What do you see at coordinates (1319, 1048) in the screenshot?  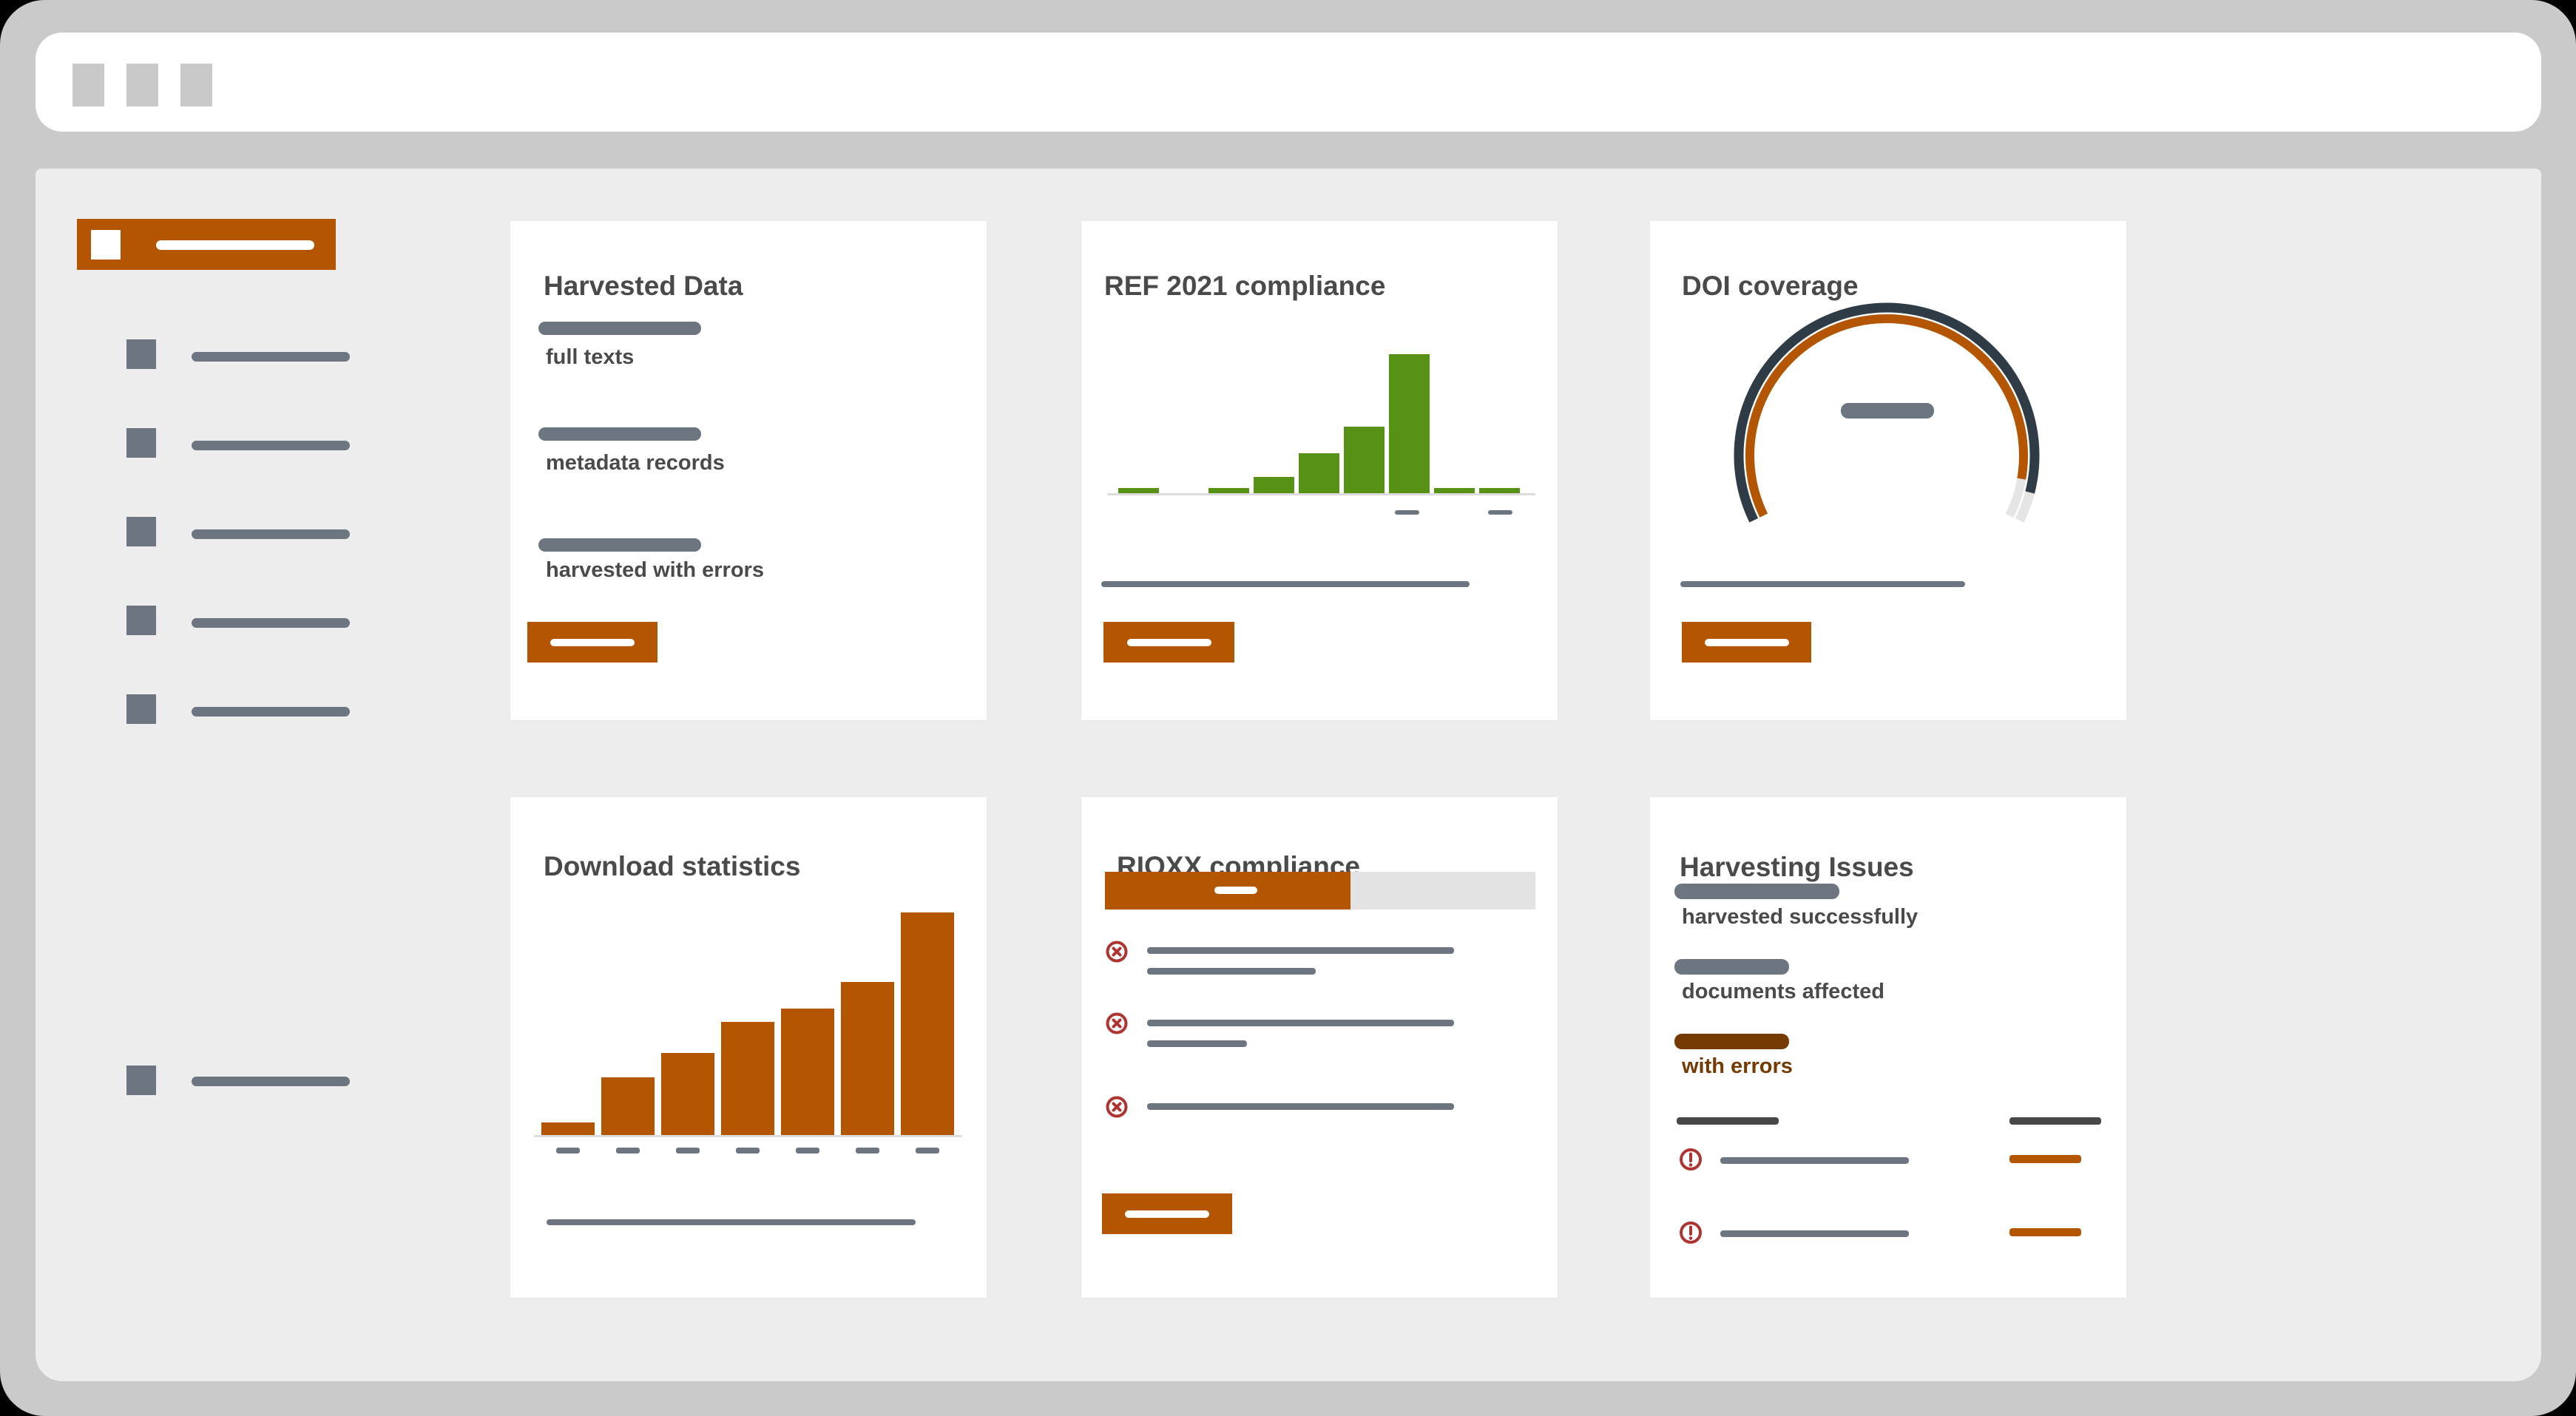 I see `card-rioxx-compliance: RIOXX compliance` at bounding box center [1319, 1048].